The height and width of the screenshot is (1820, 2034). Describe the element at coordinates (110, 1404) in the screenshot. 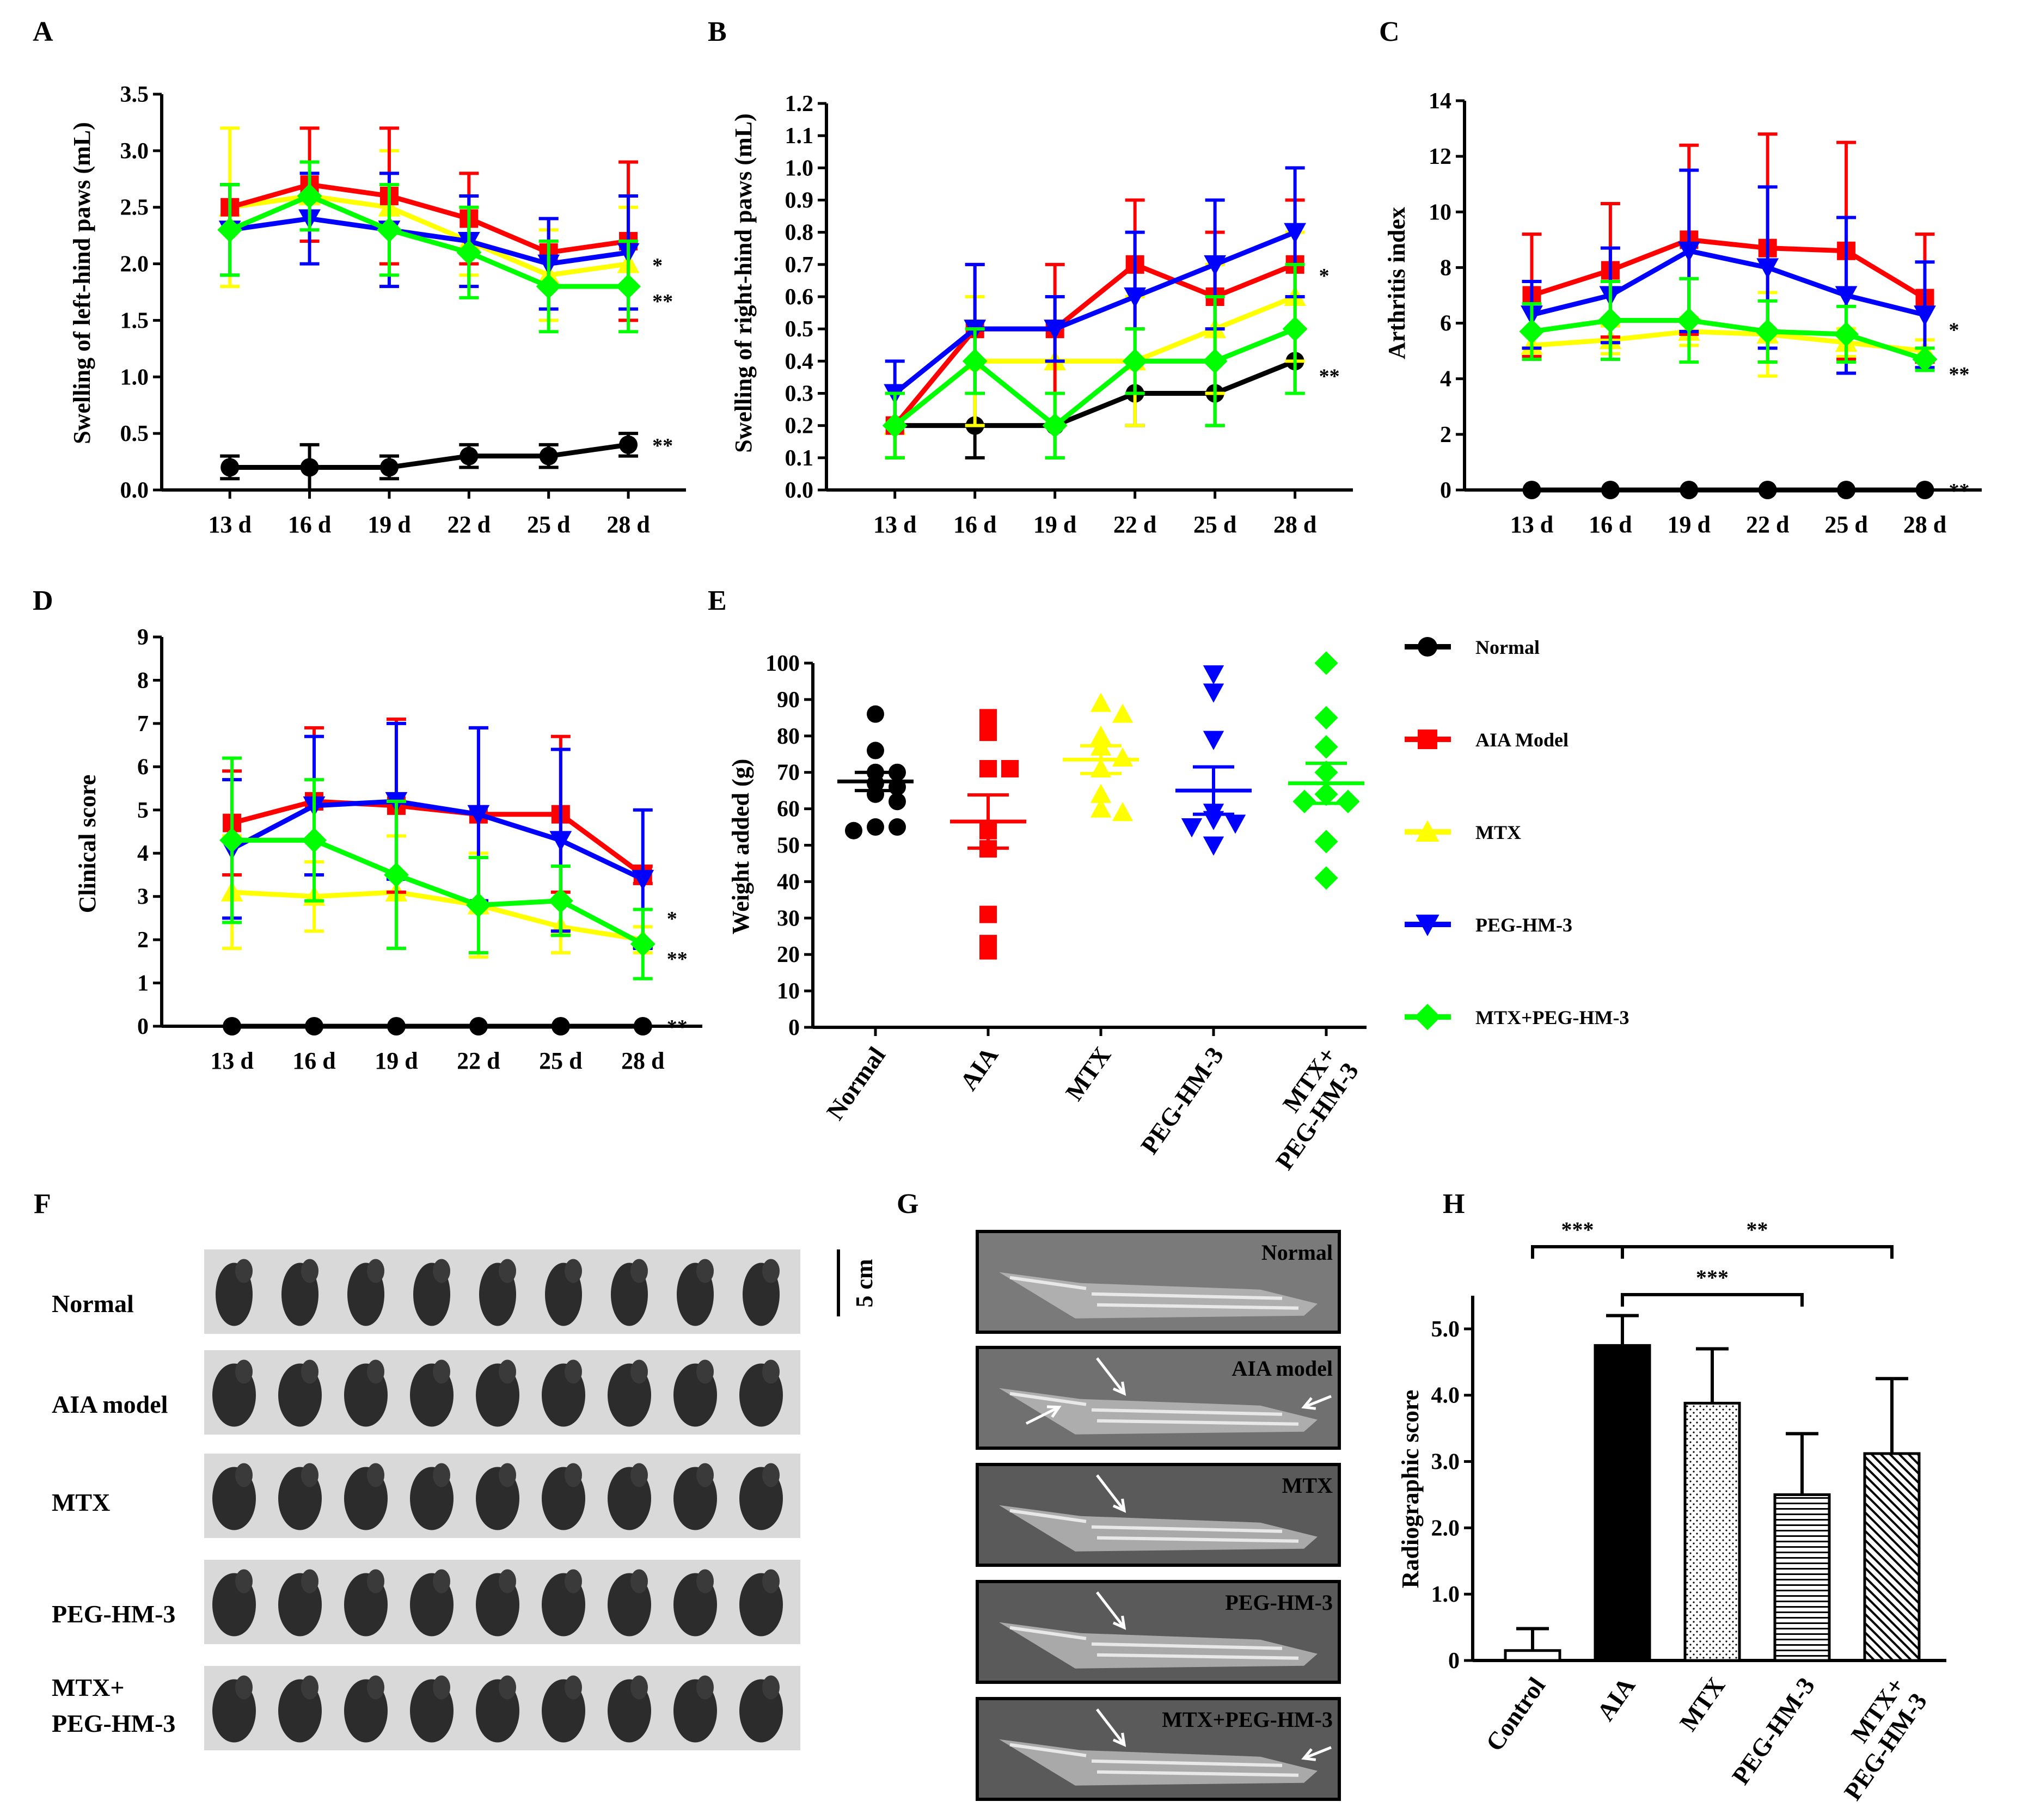

I see `row-label: AIA model` at that location.